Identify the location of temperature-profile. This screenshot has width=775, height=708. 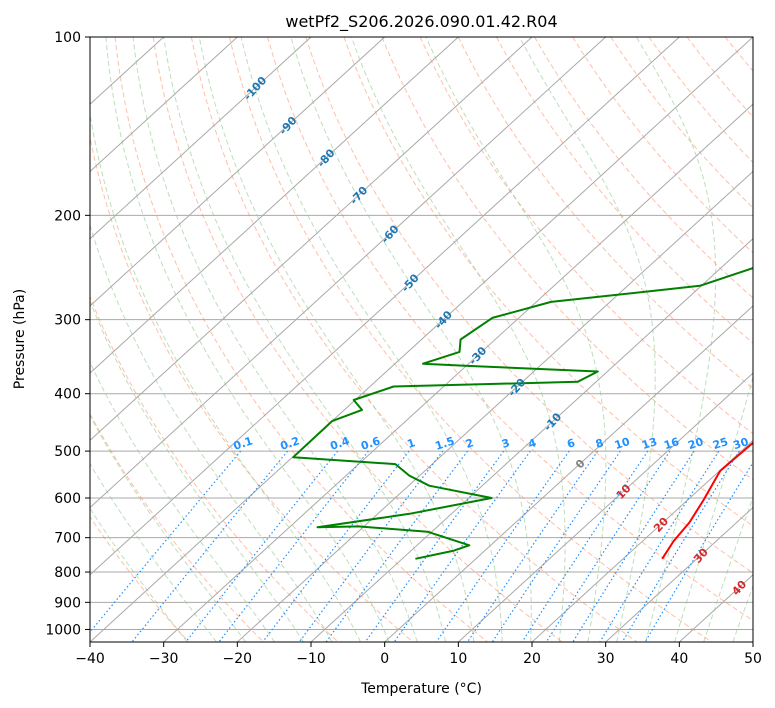
(707, 500).